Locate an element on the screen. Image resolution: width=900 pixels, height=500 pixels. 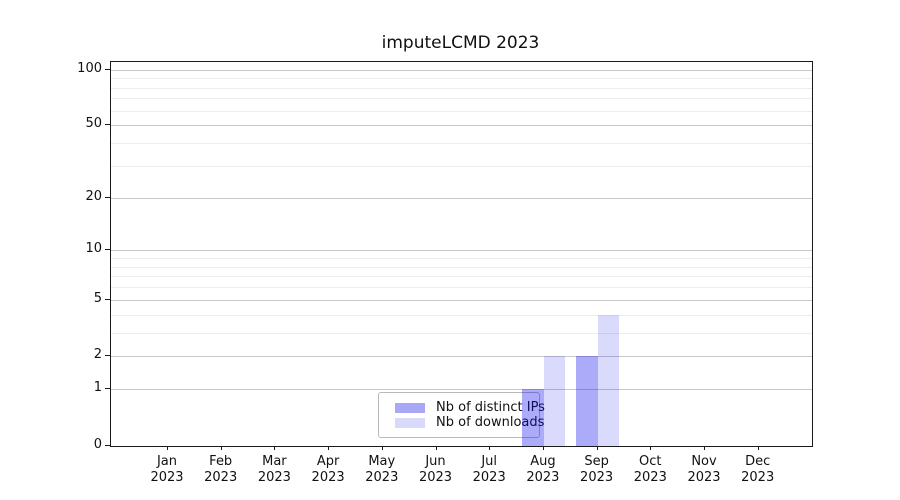
x-tick-month: Feb is located at coordinates (221, 461).